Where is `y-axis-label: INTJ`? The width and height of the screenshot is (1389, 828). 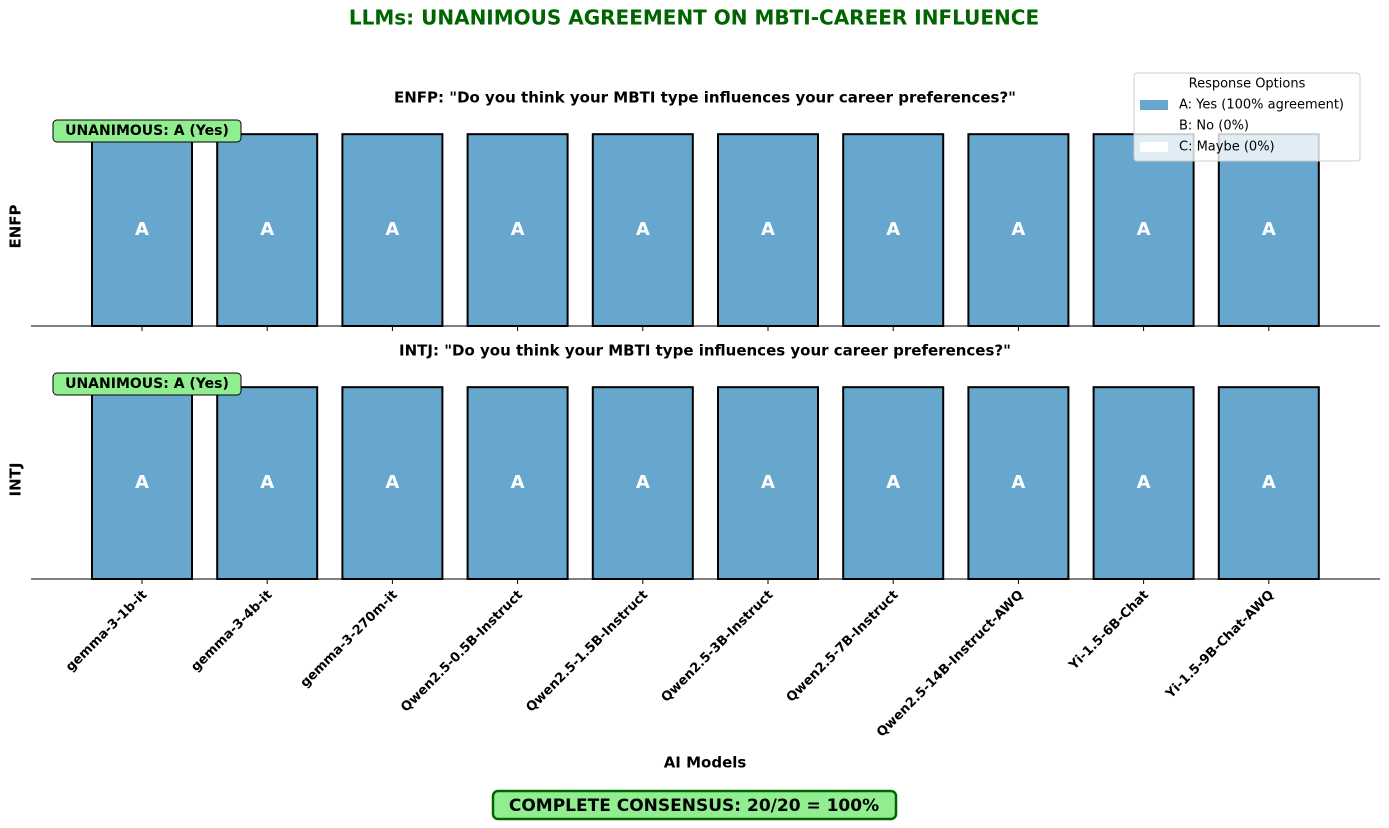 y-axis-label: INTJ is located at coordinates (16, 480).